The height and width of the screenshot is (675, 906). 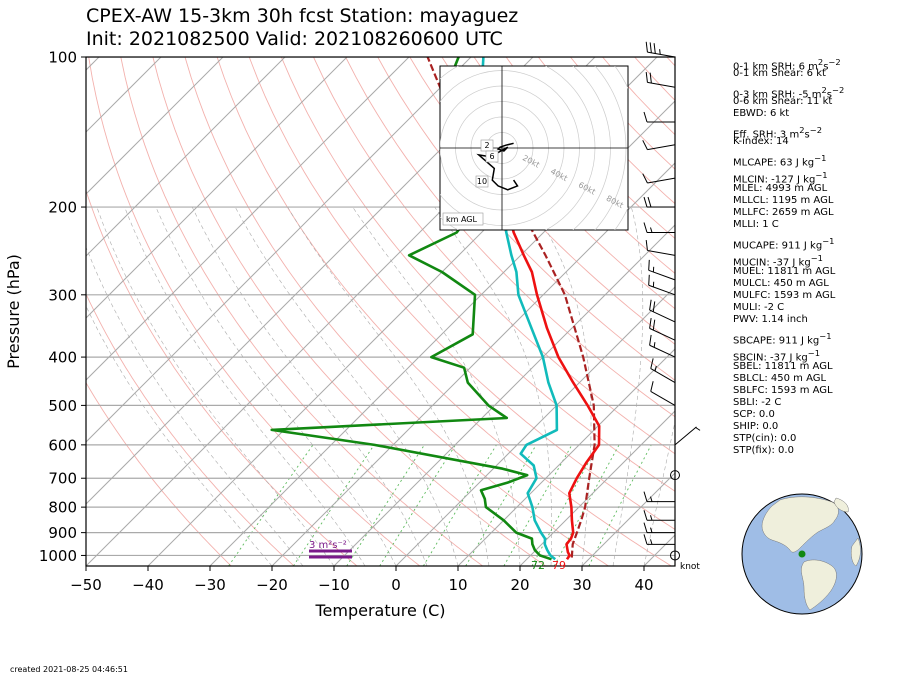 What do you see at coordinates (62, 295) in the screenshot?
I see `y-tick-label: 300` at bounding box center [62, 295].